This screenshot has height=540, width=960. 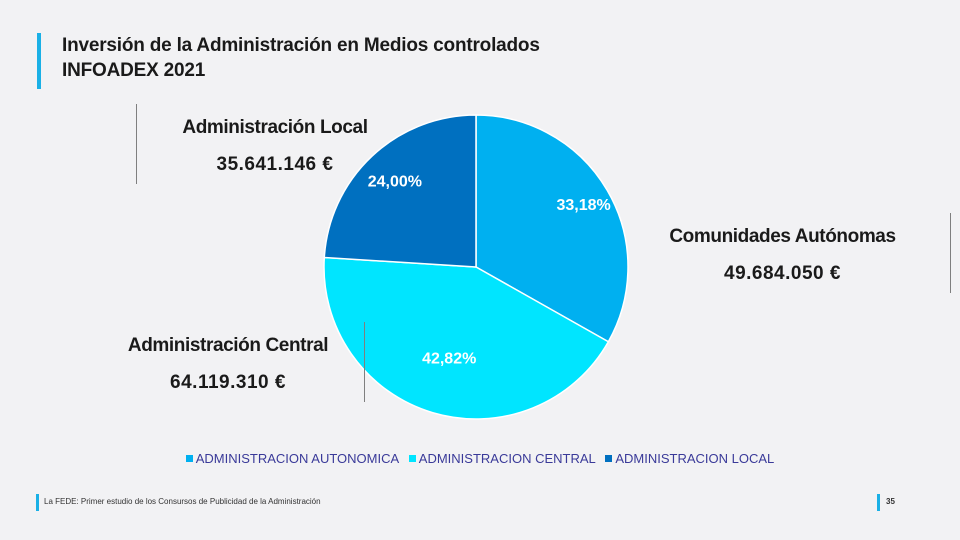 I want to click on callout-line-local, so click(x=136, y=144).